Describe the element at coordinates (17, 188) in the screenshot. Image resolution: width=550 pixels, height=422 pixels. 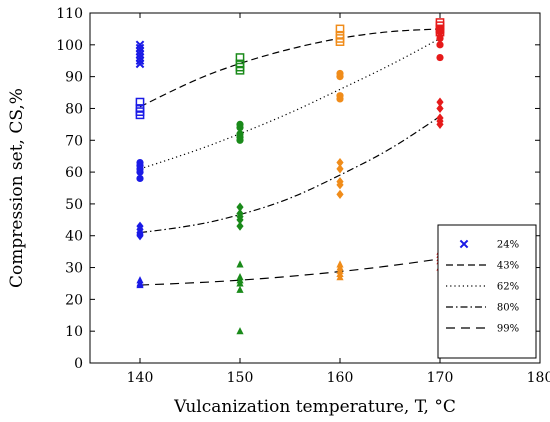
I see `y-axis-label: Compression set, CS,%` at that location.